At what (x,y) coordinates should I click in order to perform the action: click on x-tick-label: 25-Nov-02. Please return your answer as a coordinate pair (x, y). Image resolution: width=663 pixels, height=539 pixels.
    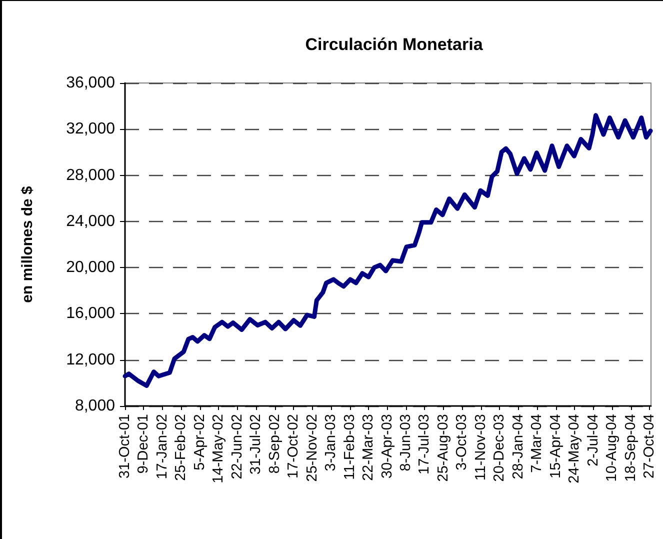
    Looking at the image, I should click on (312, 448).